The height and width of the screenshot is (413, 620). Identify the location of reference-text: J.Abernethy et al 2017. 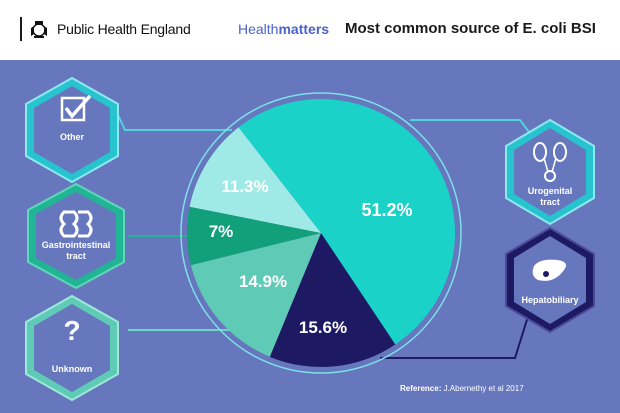
(482, 388).